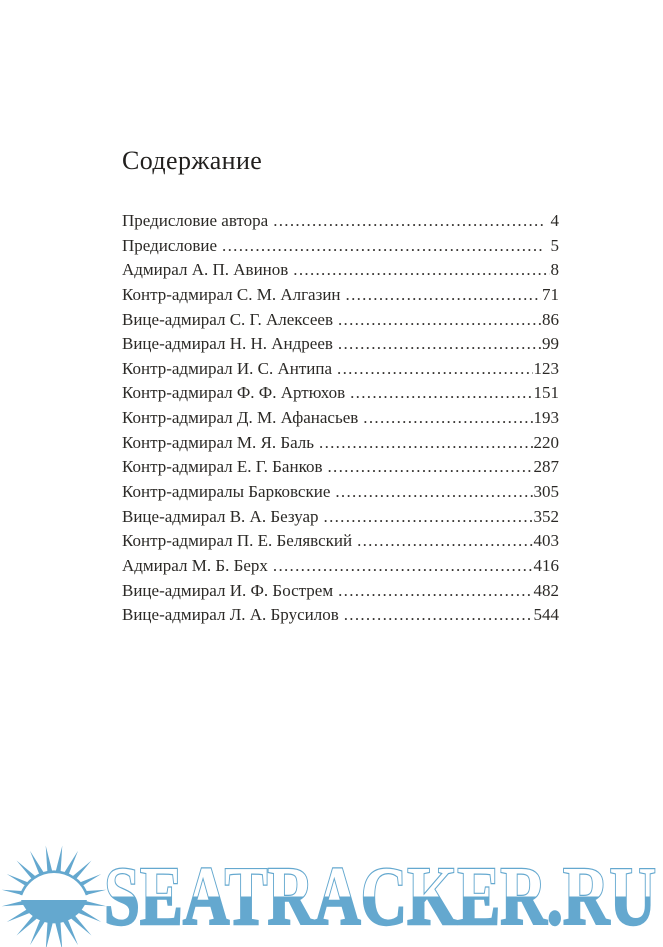 This screenshot has height=947, width=663. I want to click on toc-entry-page: 544, so click(546, 615).